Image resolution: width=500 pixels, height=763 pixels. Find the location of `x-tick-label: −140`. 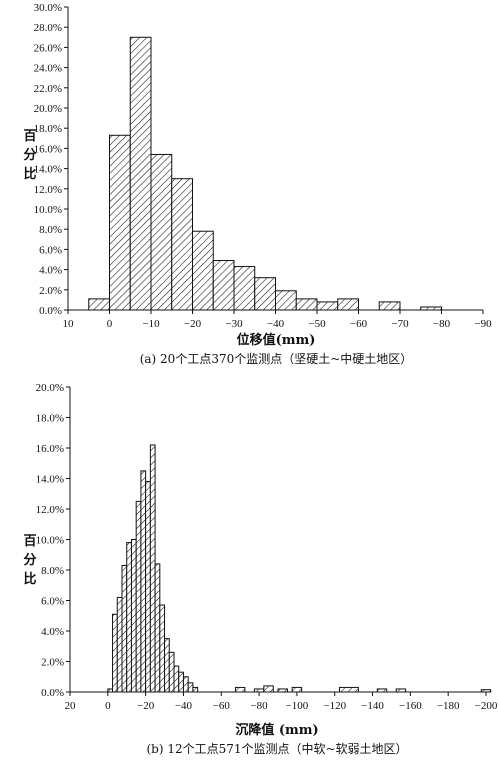

x-tick-label: −140 is located at coordinates (372, 706).